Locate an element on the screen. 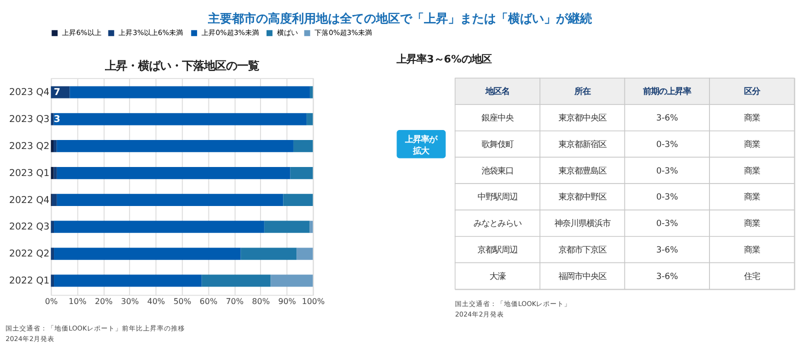  annotation: 3 is located at coordinates (57, 119).